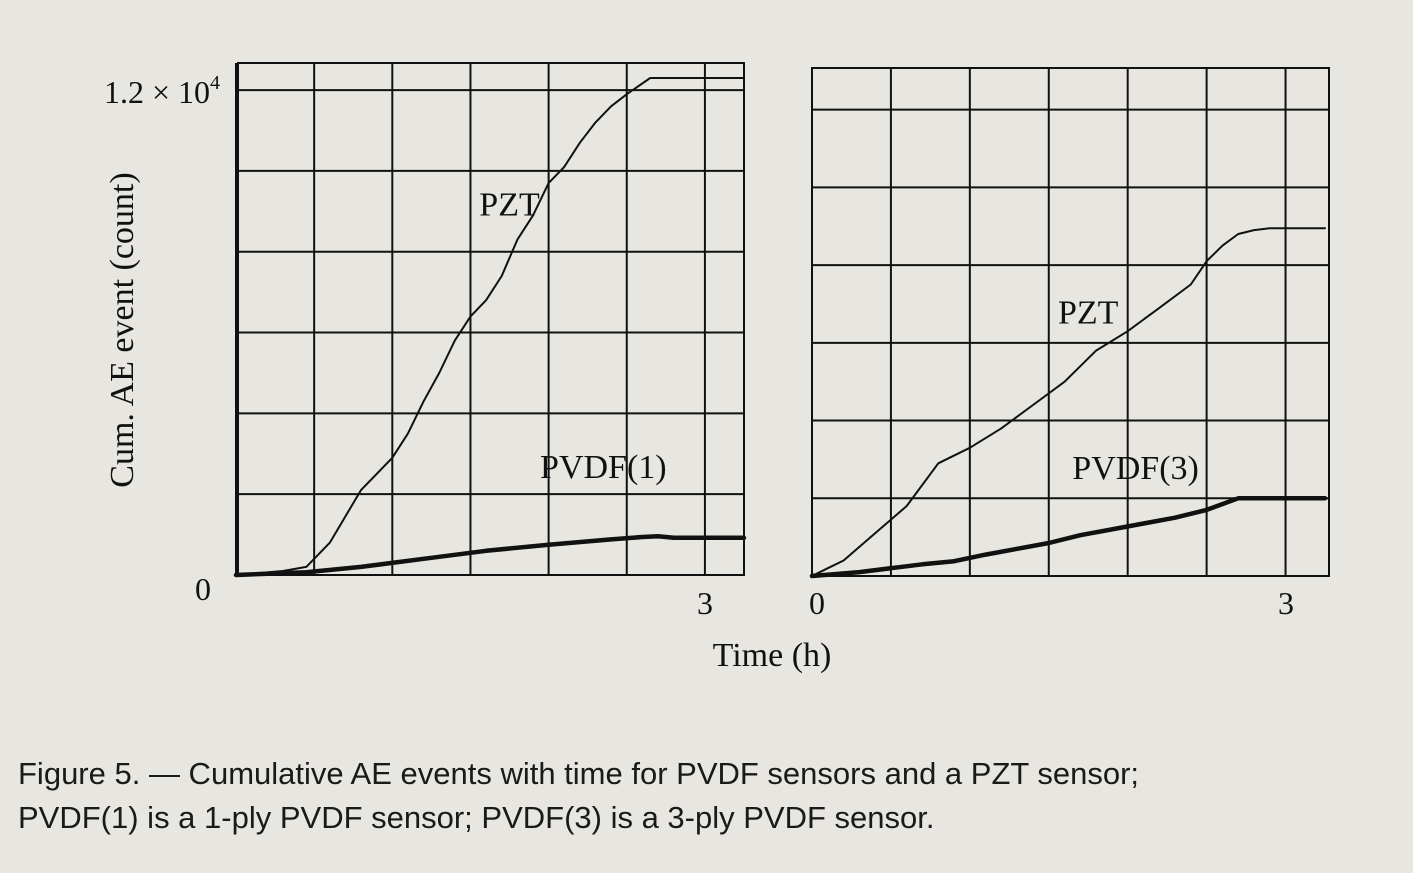 This screenshot has width=1413, height=873. Describe the element at coordinates (1286, 603) in the screenshot. I see `right-x-tick-label-end: 3` at that location.